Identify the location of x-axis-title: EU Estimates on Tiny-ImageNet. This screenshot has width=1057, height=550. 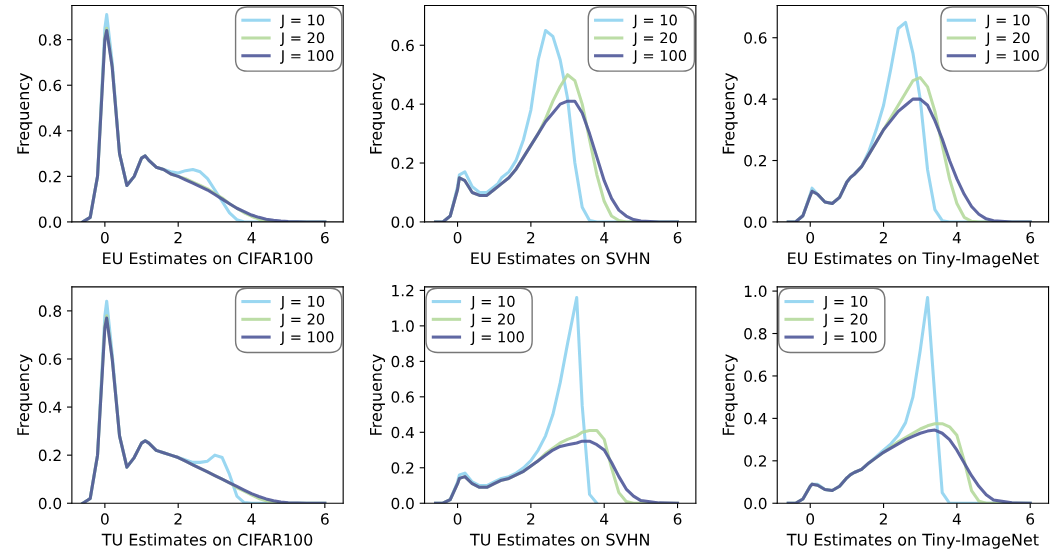
(913, 259).